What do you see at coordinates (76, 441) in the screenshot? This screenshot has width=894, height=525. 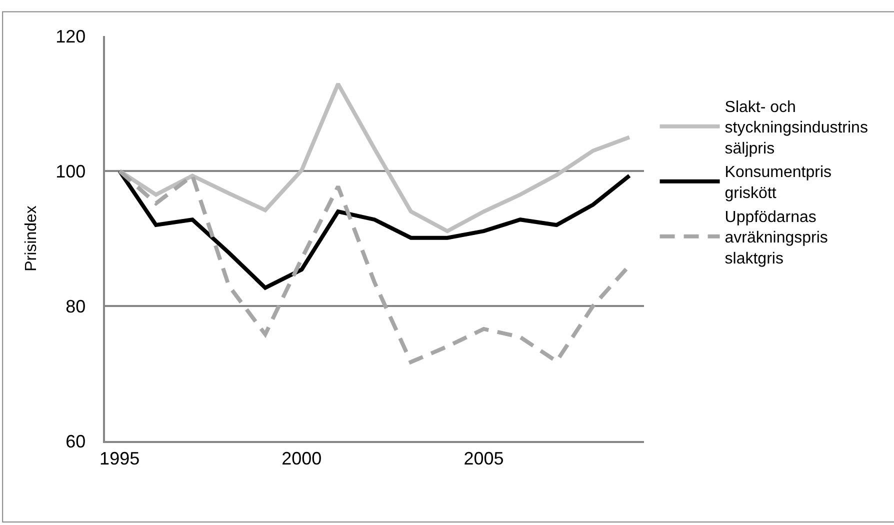 I see `y-tick-label: 60` at bounding box center [76, 441].